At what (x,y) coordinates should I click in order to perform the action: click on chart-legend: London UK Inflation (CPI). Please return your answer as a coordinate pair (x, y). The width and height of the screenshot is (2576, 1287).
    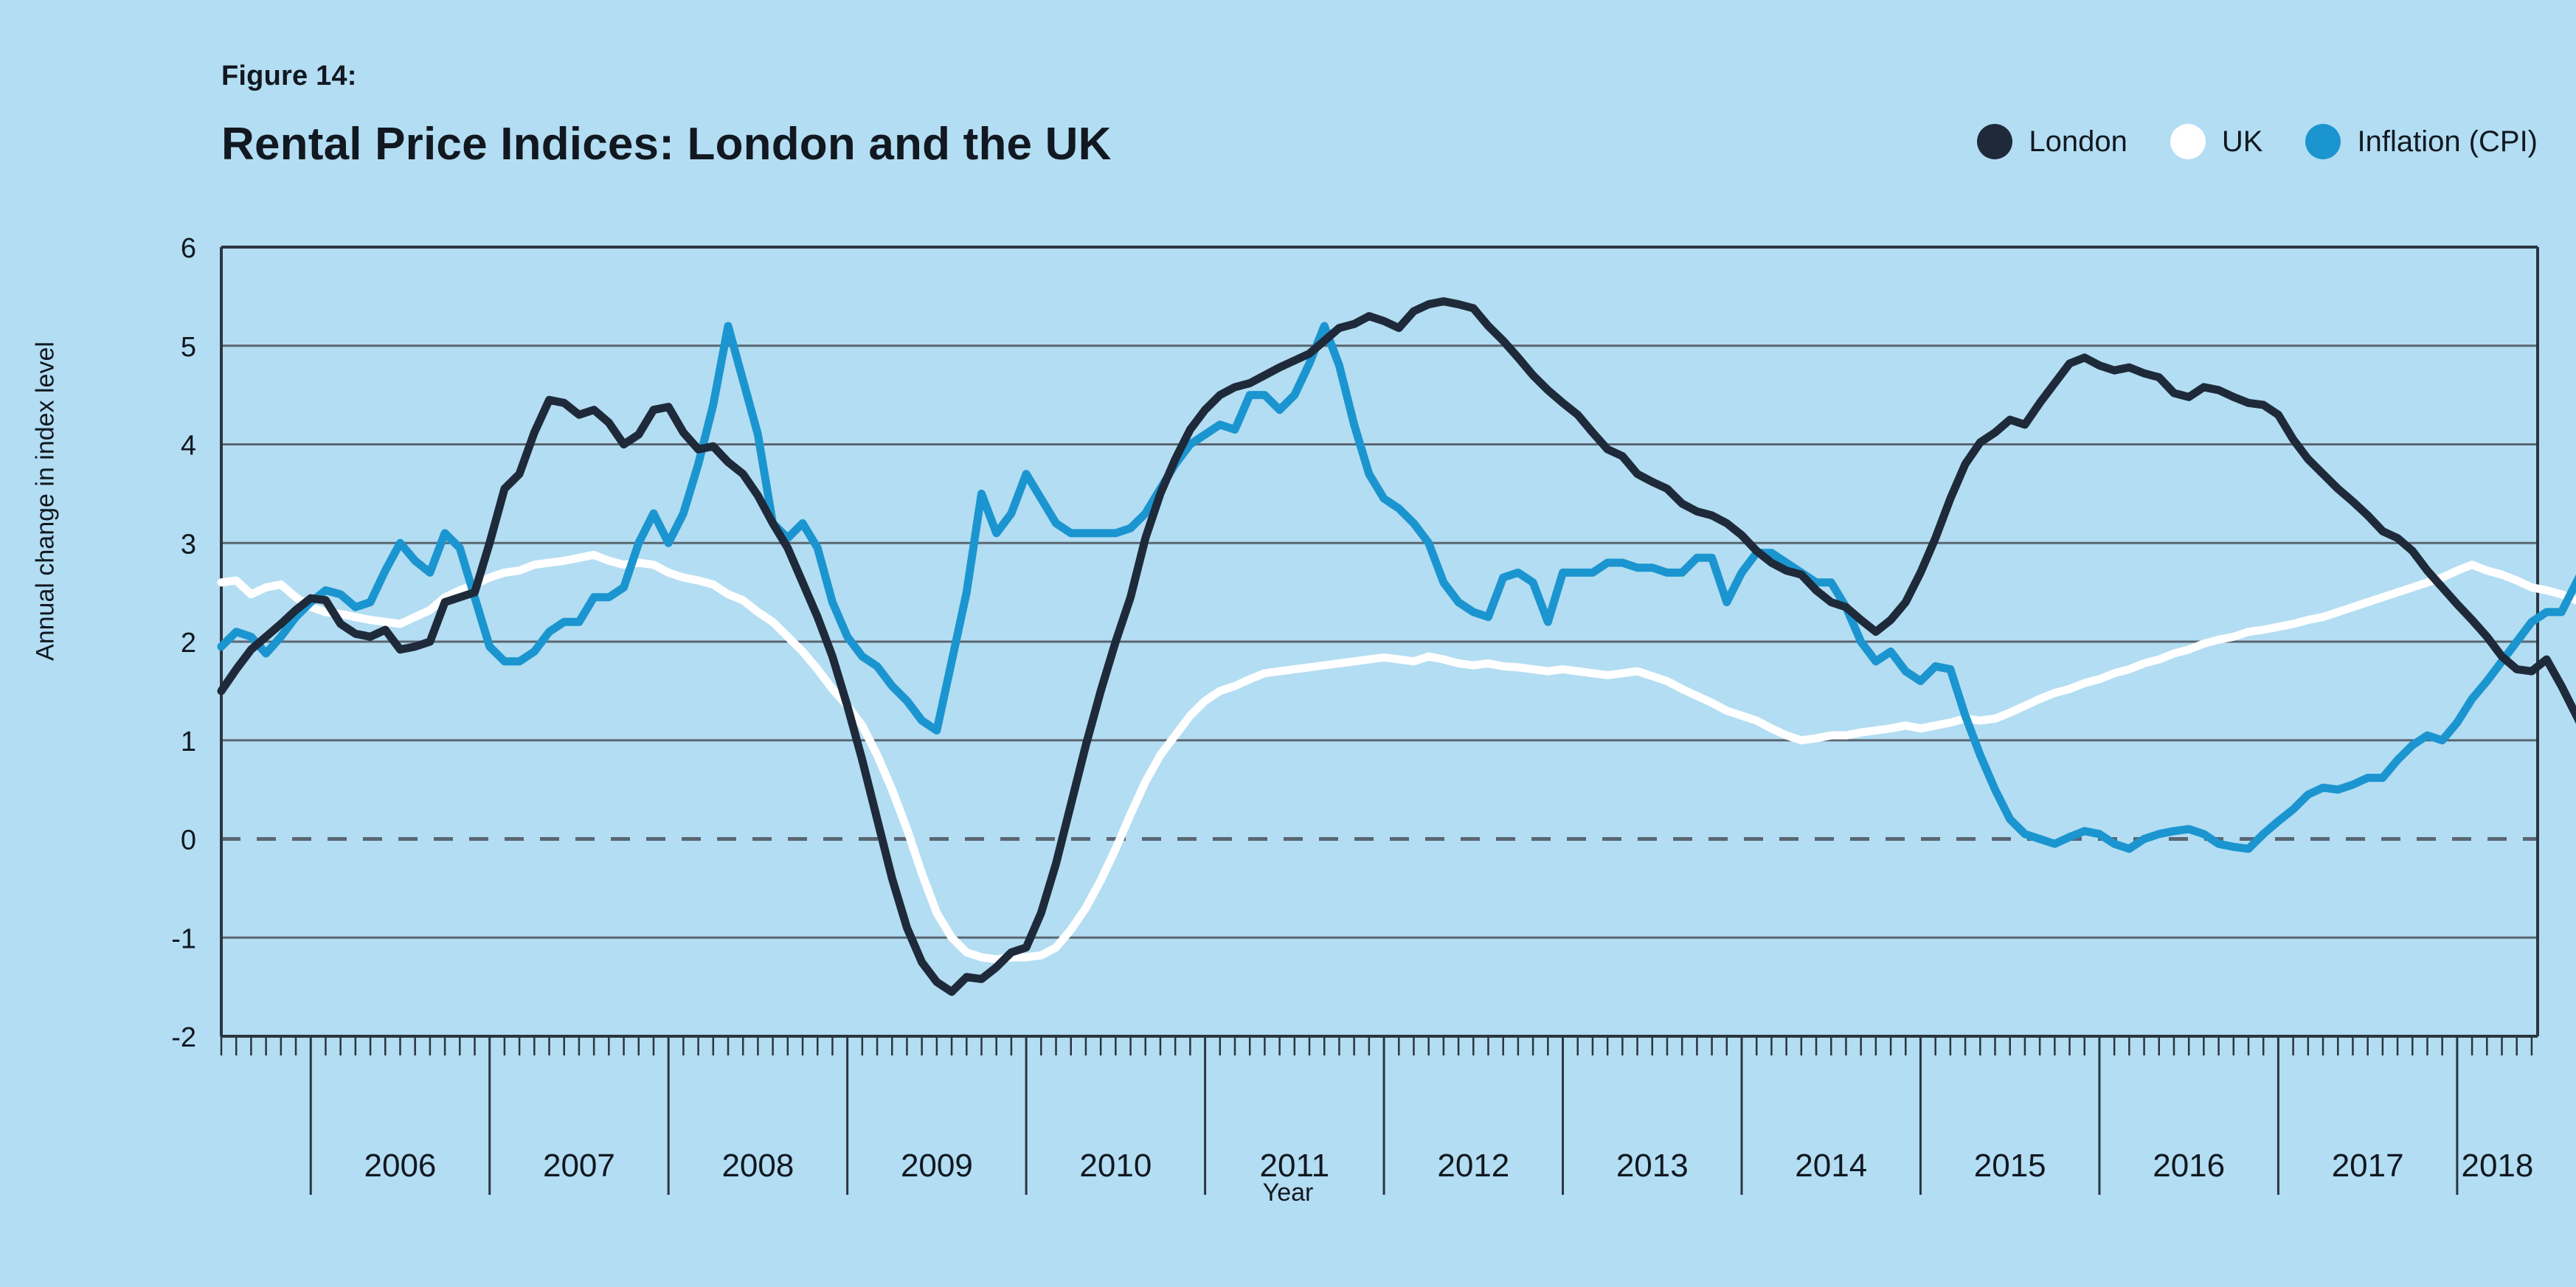
    Looking at the image, I should click on (2258, 142).